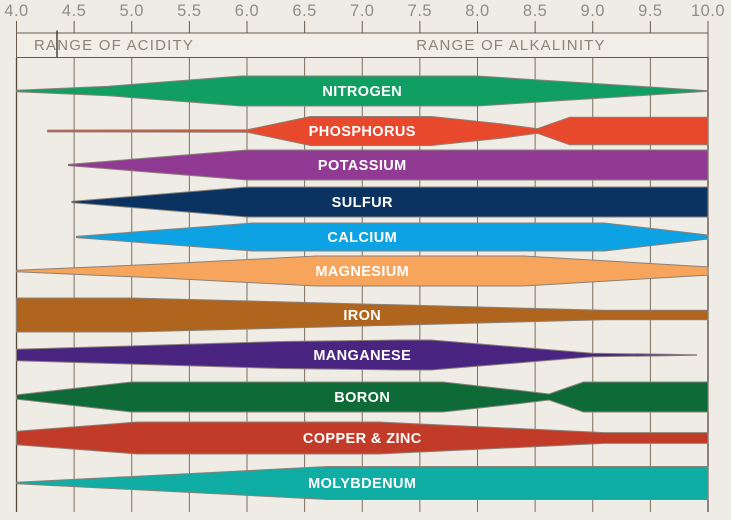 This screenshot has height=520, width=731. Describe the element at coordinates (132, 11) in the screenshot. I see `axis-tick-label: 5.0` at that location.